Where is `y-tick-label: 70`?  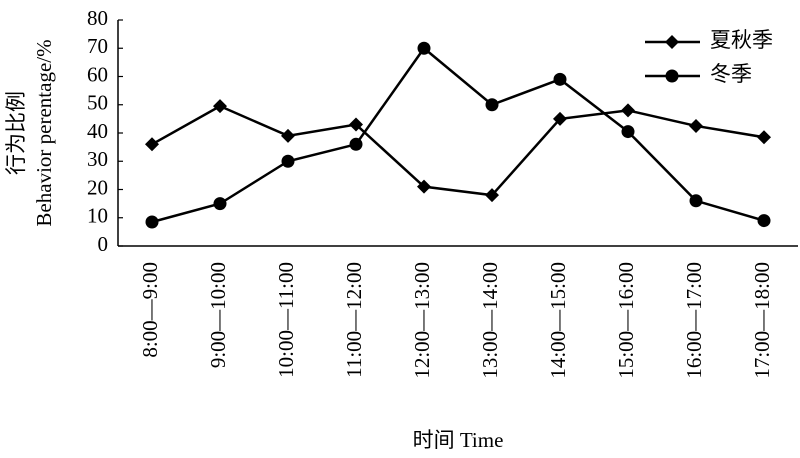
y-tick-label: 70 is located at coordinates (97, 46).